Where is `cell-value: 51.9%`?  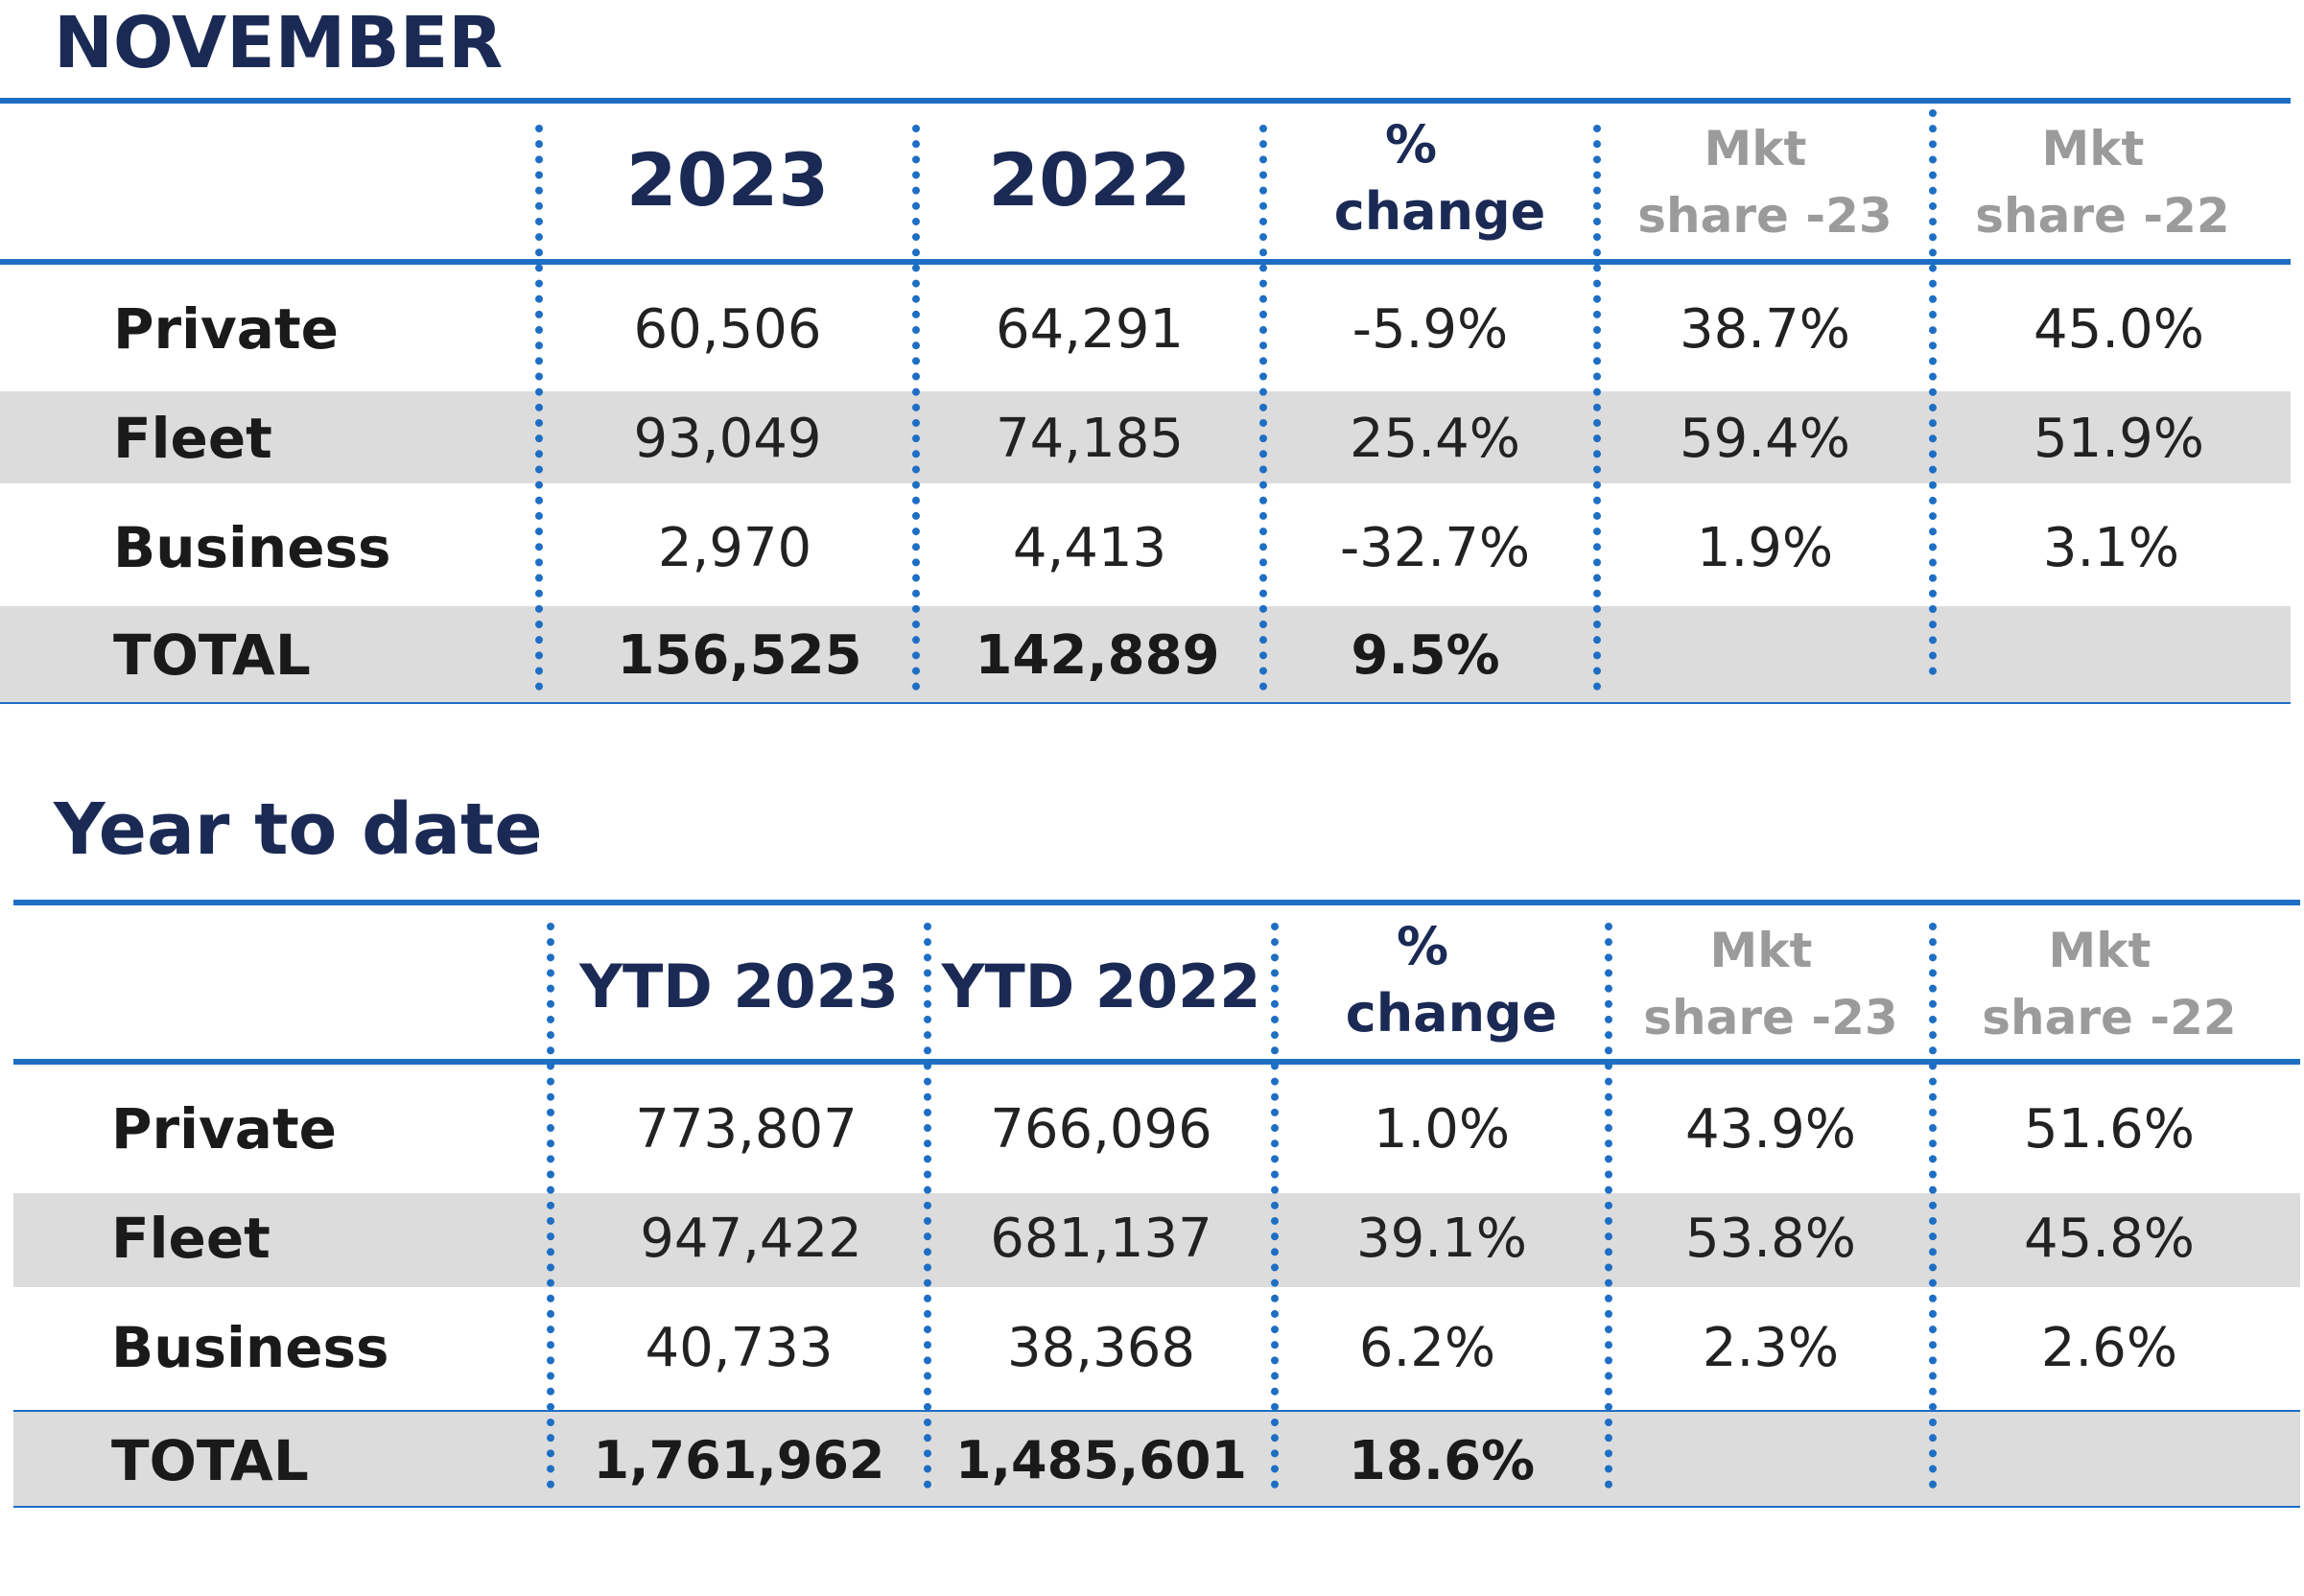
cell-value: 51.9% is located at coordinates (2119, 439).